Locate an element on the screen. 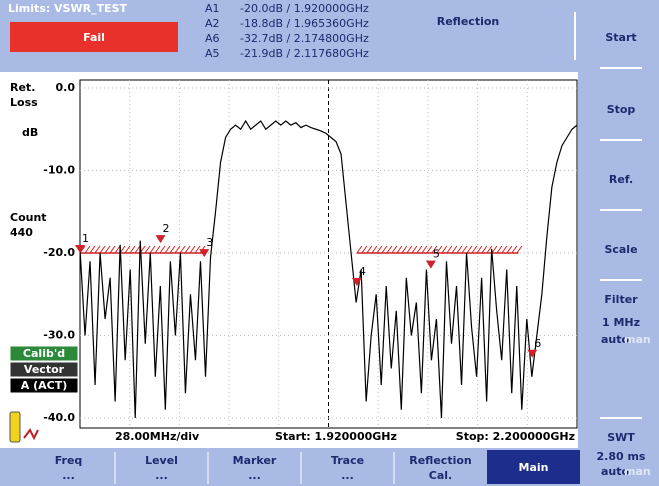 This screenshot has width=659, height=486. softkey-column is located at coordinates (618, 243).